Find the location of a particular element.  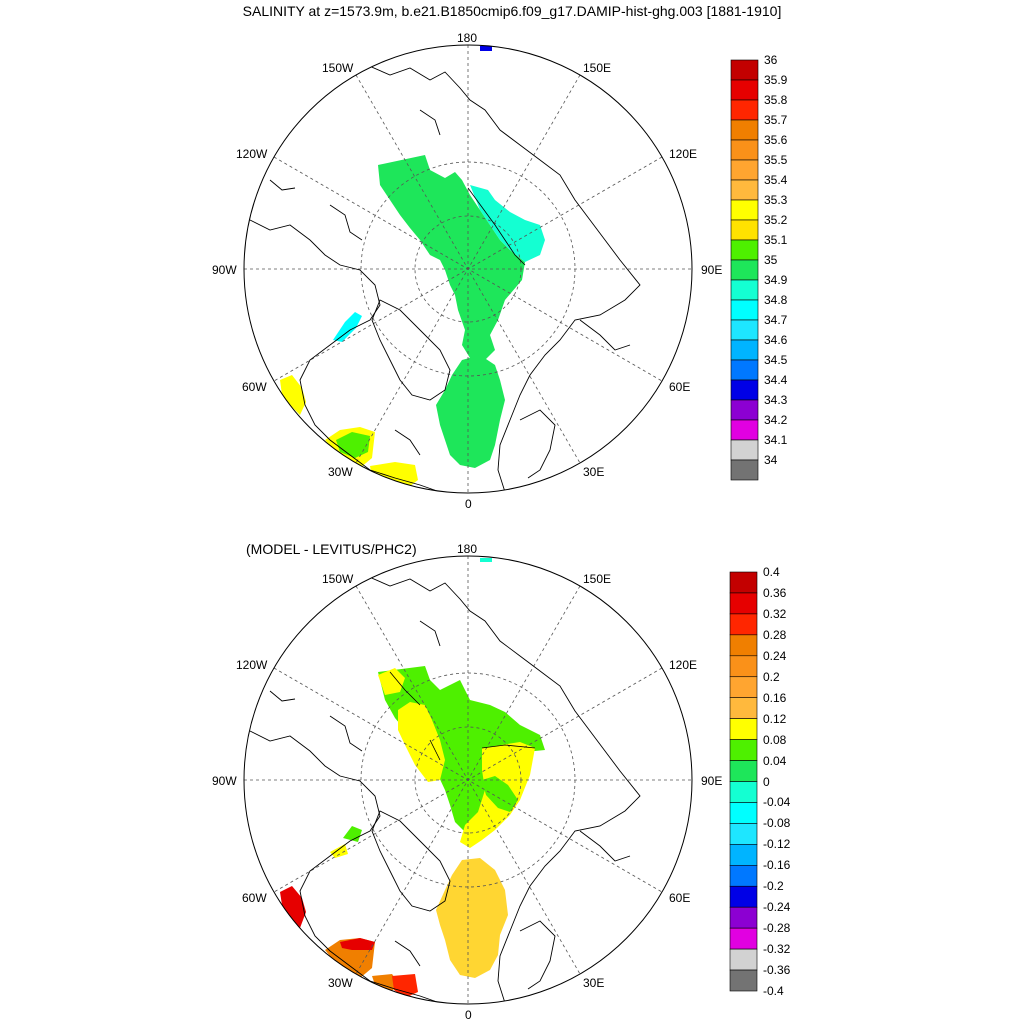

bottom-colorbar-label: 0.24 is located at coordinates (775, 655).